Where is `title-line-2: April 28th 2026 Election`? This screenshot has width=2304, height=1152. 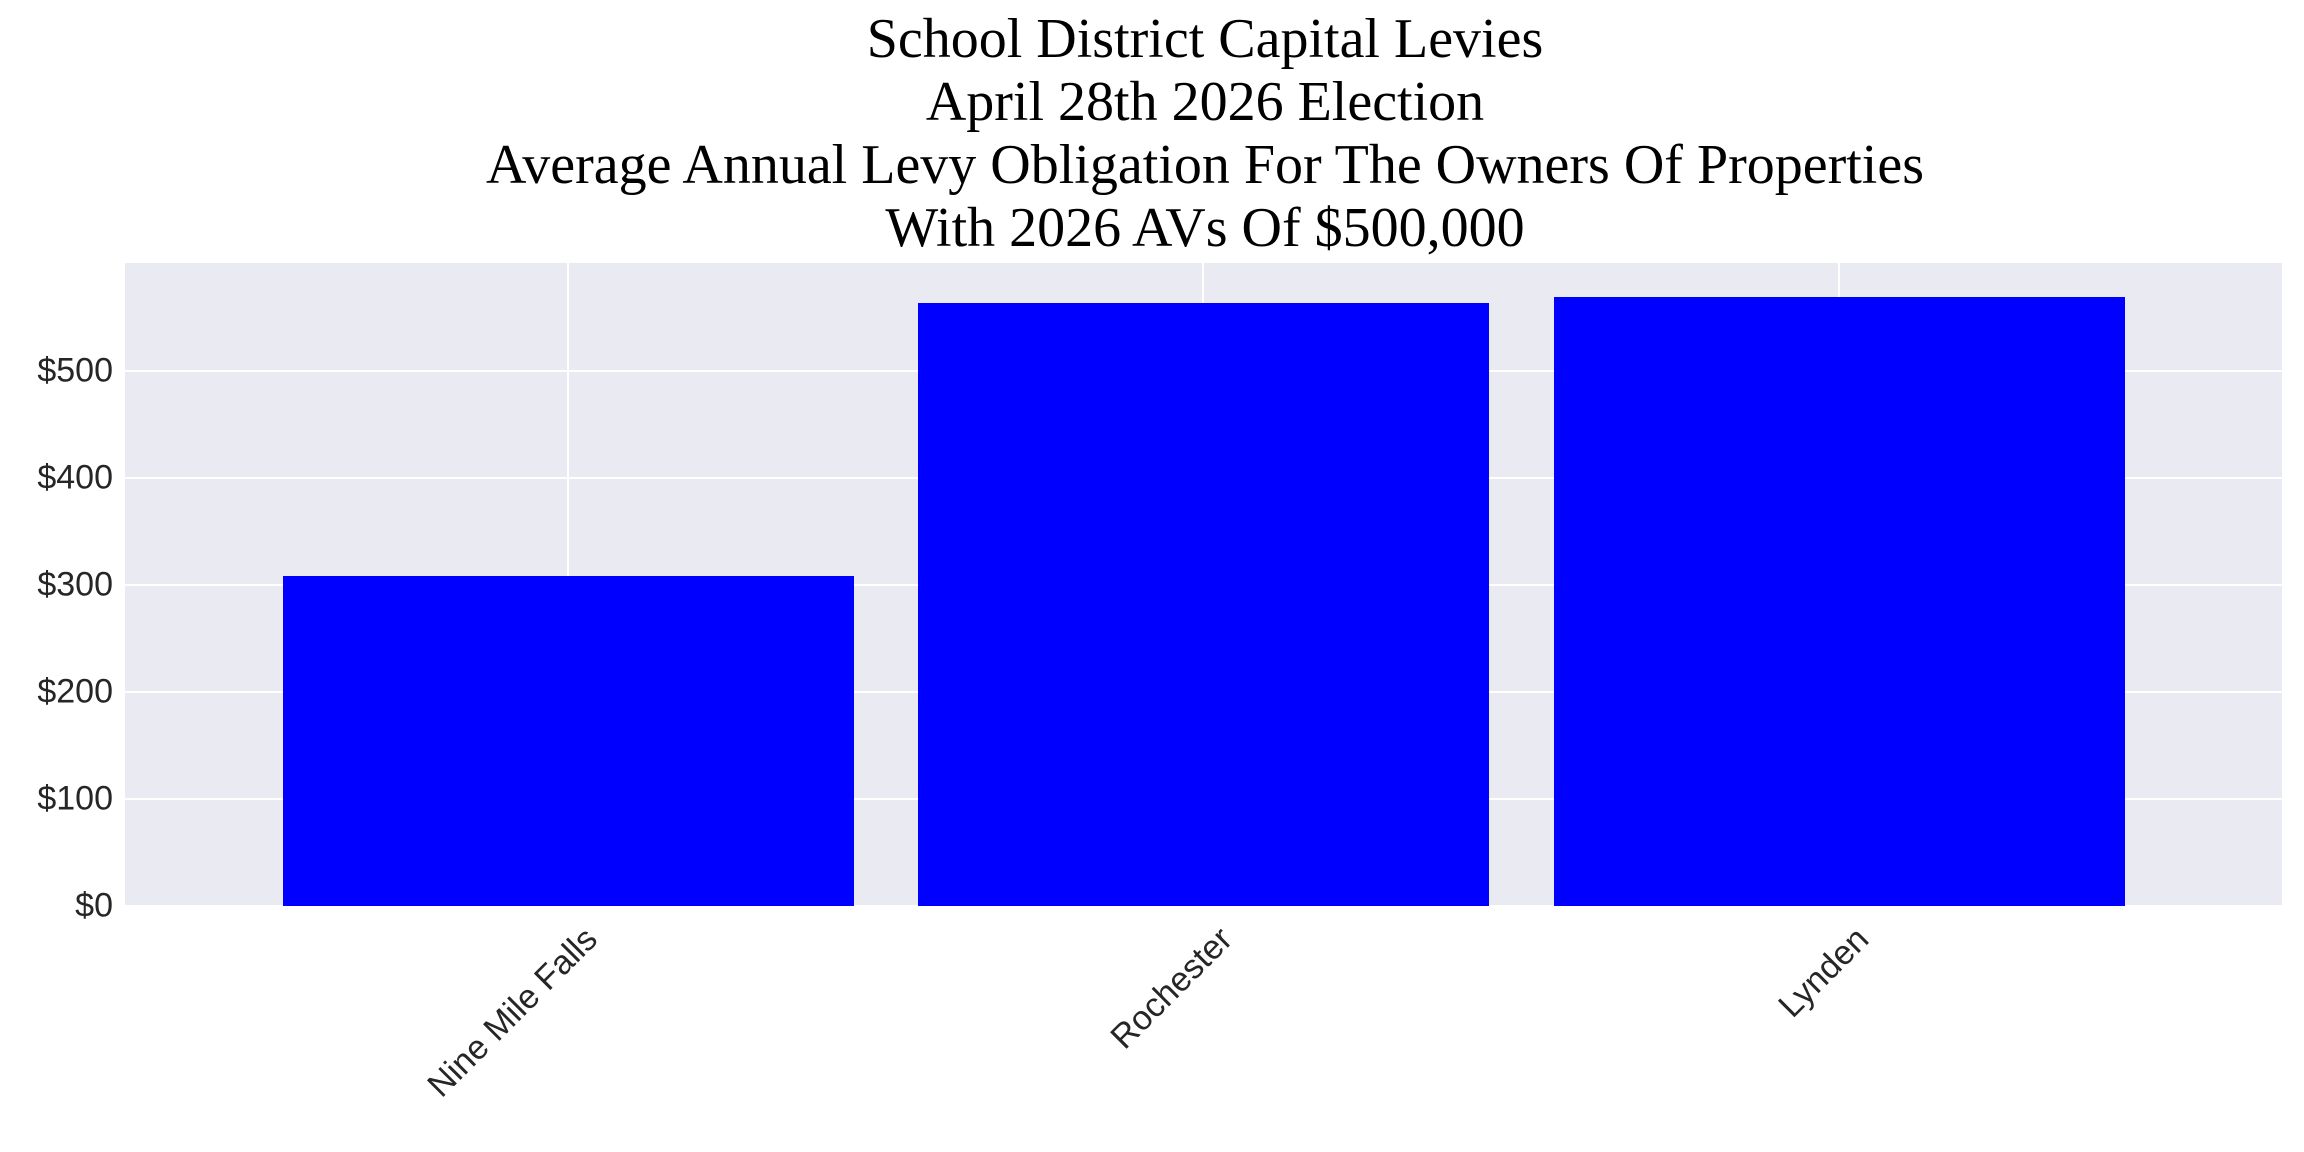 title-line-2: April 28th 2026 Election is located at coordinates (1205, 102).